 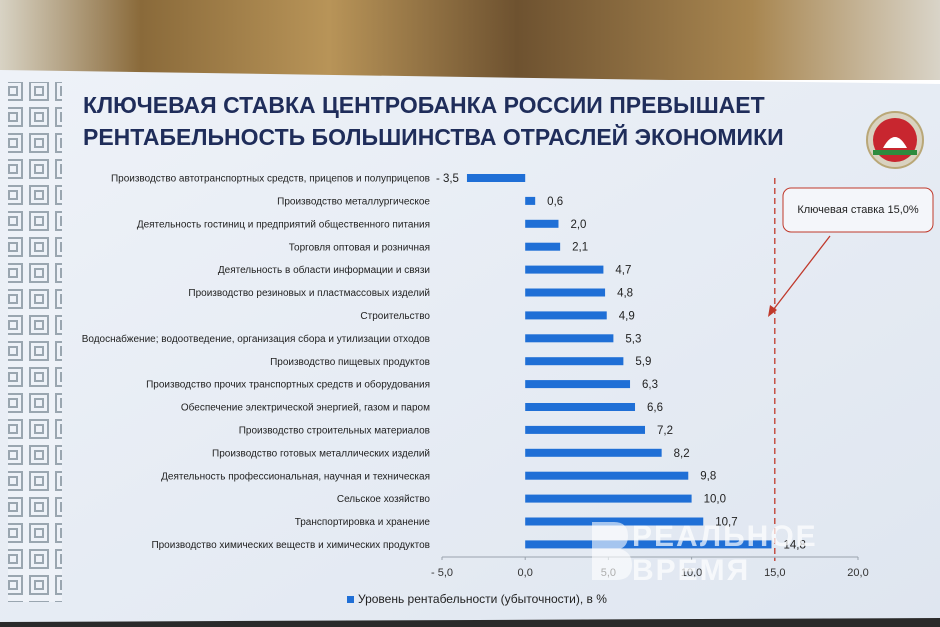 I want to click on legend-marker, so click(x=350, y=599).